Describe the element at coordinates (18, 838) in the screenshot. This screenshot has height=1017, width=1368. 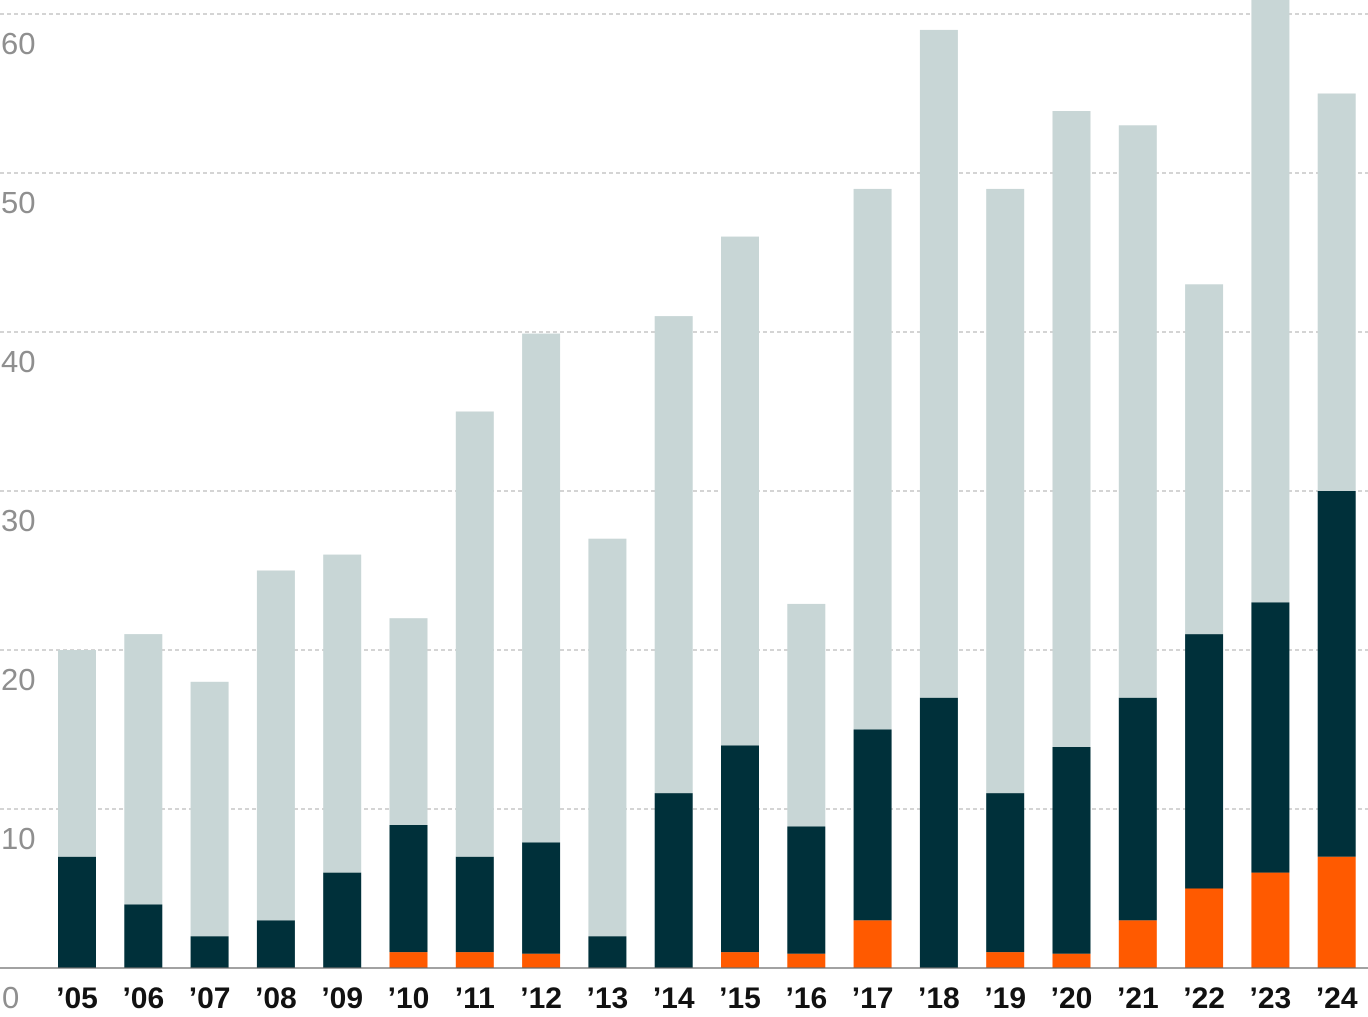
I see `y-tick-label: 10` at that location.